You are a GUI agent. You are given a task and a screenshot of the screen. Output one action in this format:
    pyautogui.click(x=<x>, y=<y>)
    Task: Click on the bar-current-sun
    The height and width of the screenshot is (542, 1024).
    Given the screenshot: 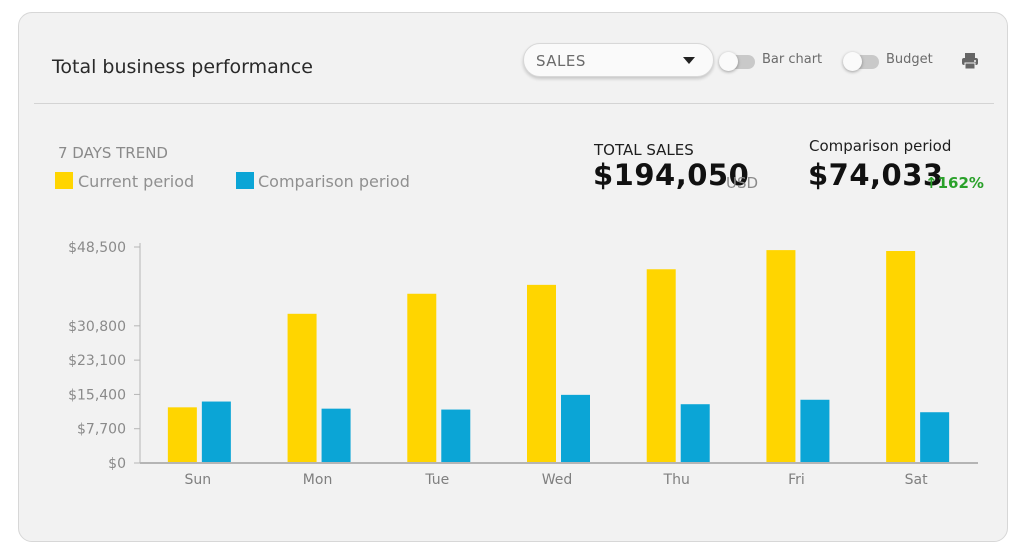 What is the action you would take?
    pyautogui.click(x=182, y=435)
    